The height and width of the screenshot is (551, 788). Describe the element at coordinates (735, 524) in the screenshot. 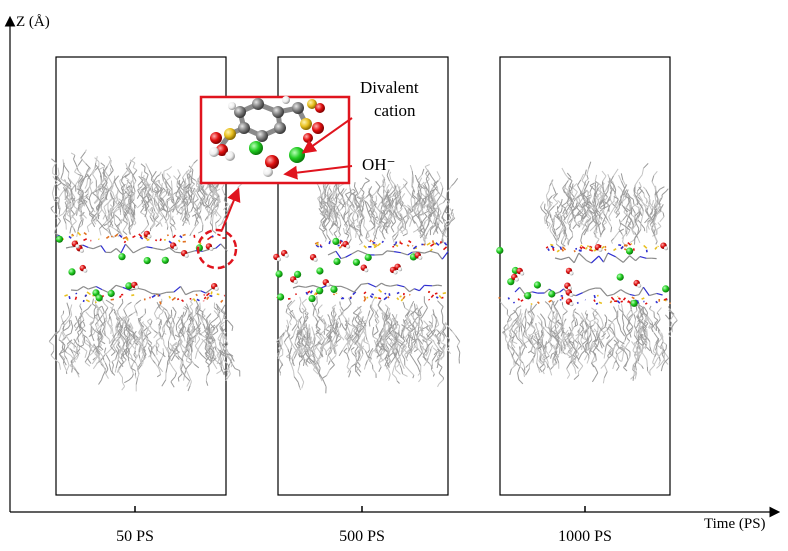

I see `x-axis-label: Time (PS)` at that location.